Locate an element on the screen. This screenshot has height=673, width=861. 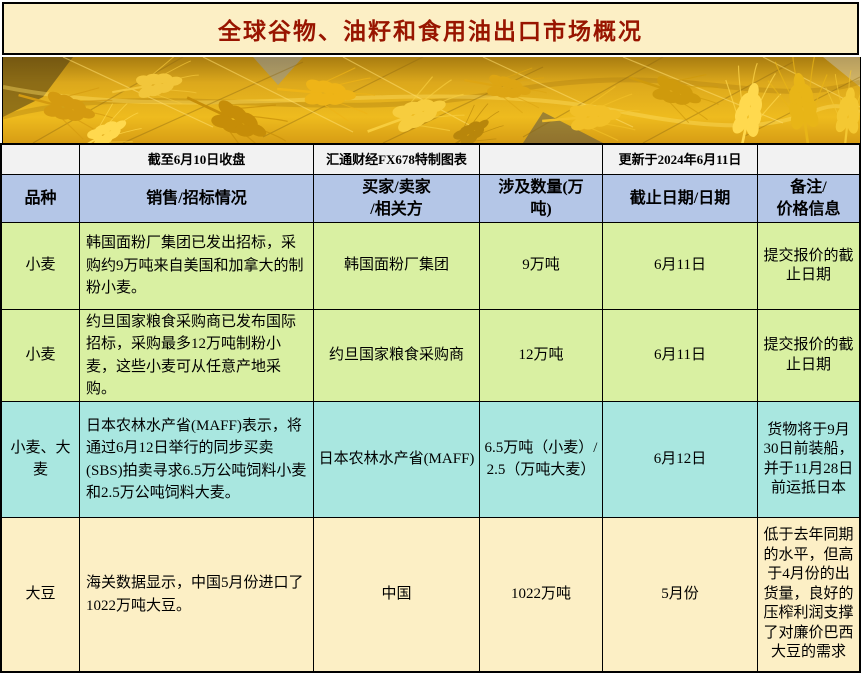
row1-notes: 提交报价的截止日期 is located at coordinates (808, 266).